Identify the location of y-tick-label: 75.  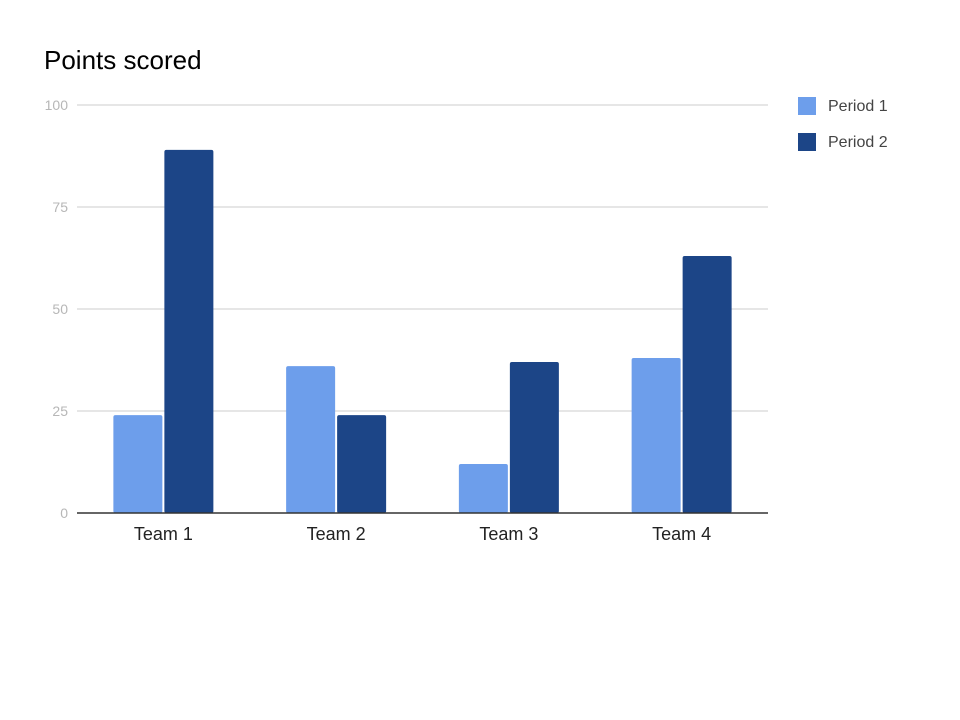
(60, 207).